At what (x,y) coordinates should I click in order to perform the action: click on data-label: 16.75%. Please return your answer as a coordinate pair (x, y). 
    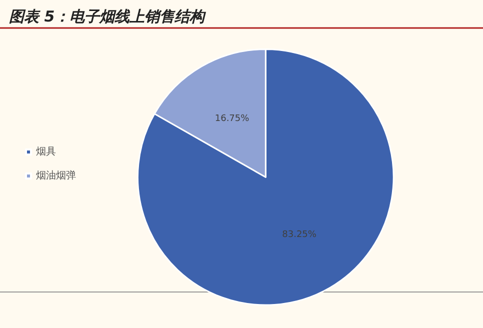
    Looking at the image, I should click on (232, 119).